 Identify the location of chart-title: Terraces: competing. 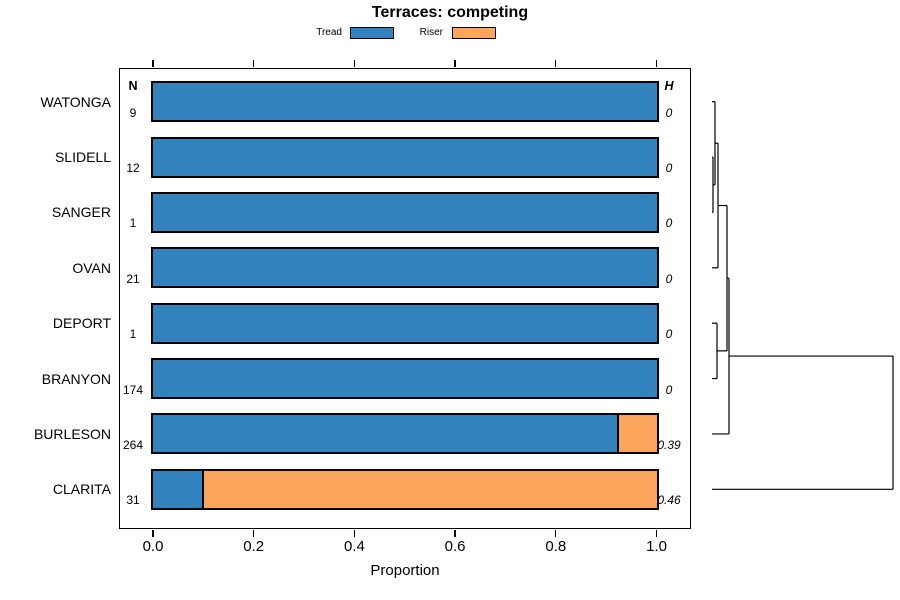
(450, 12).